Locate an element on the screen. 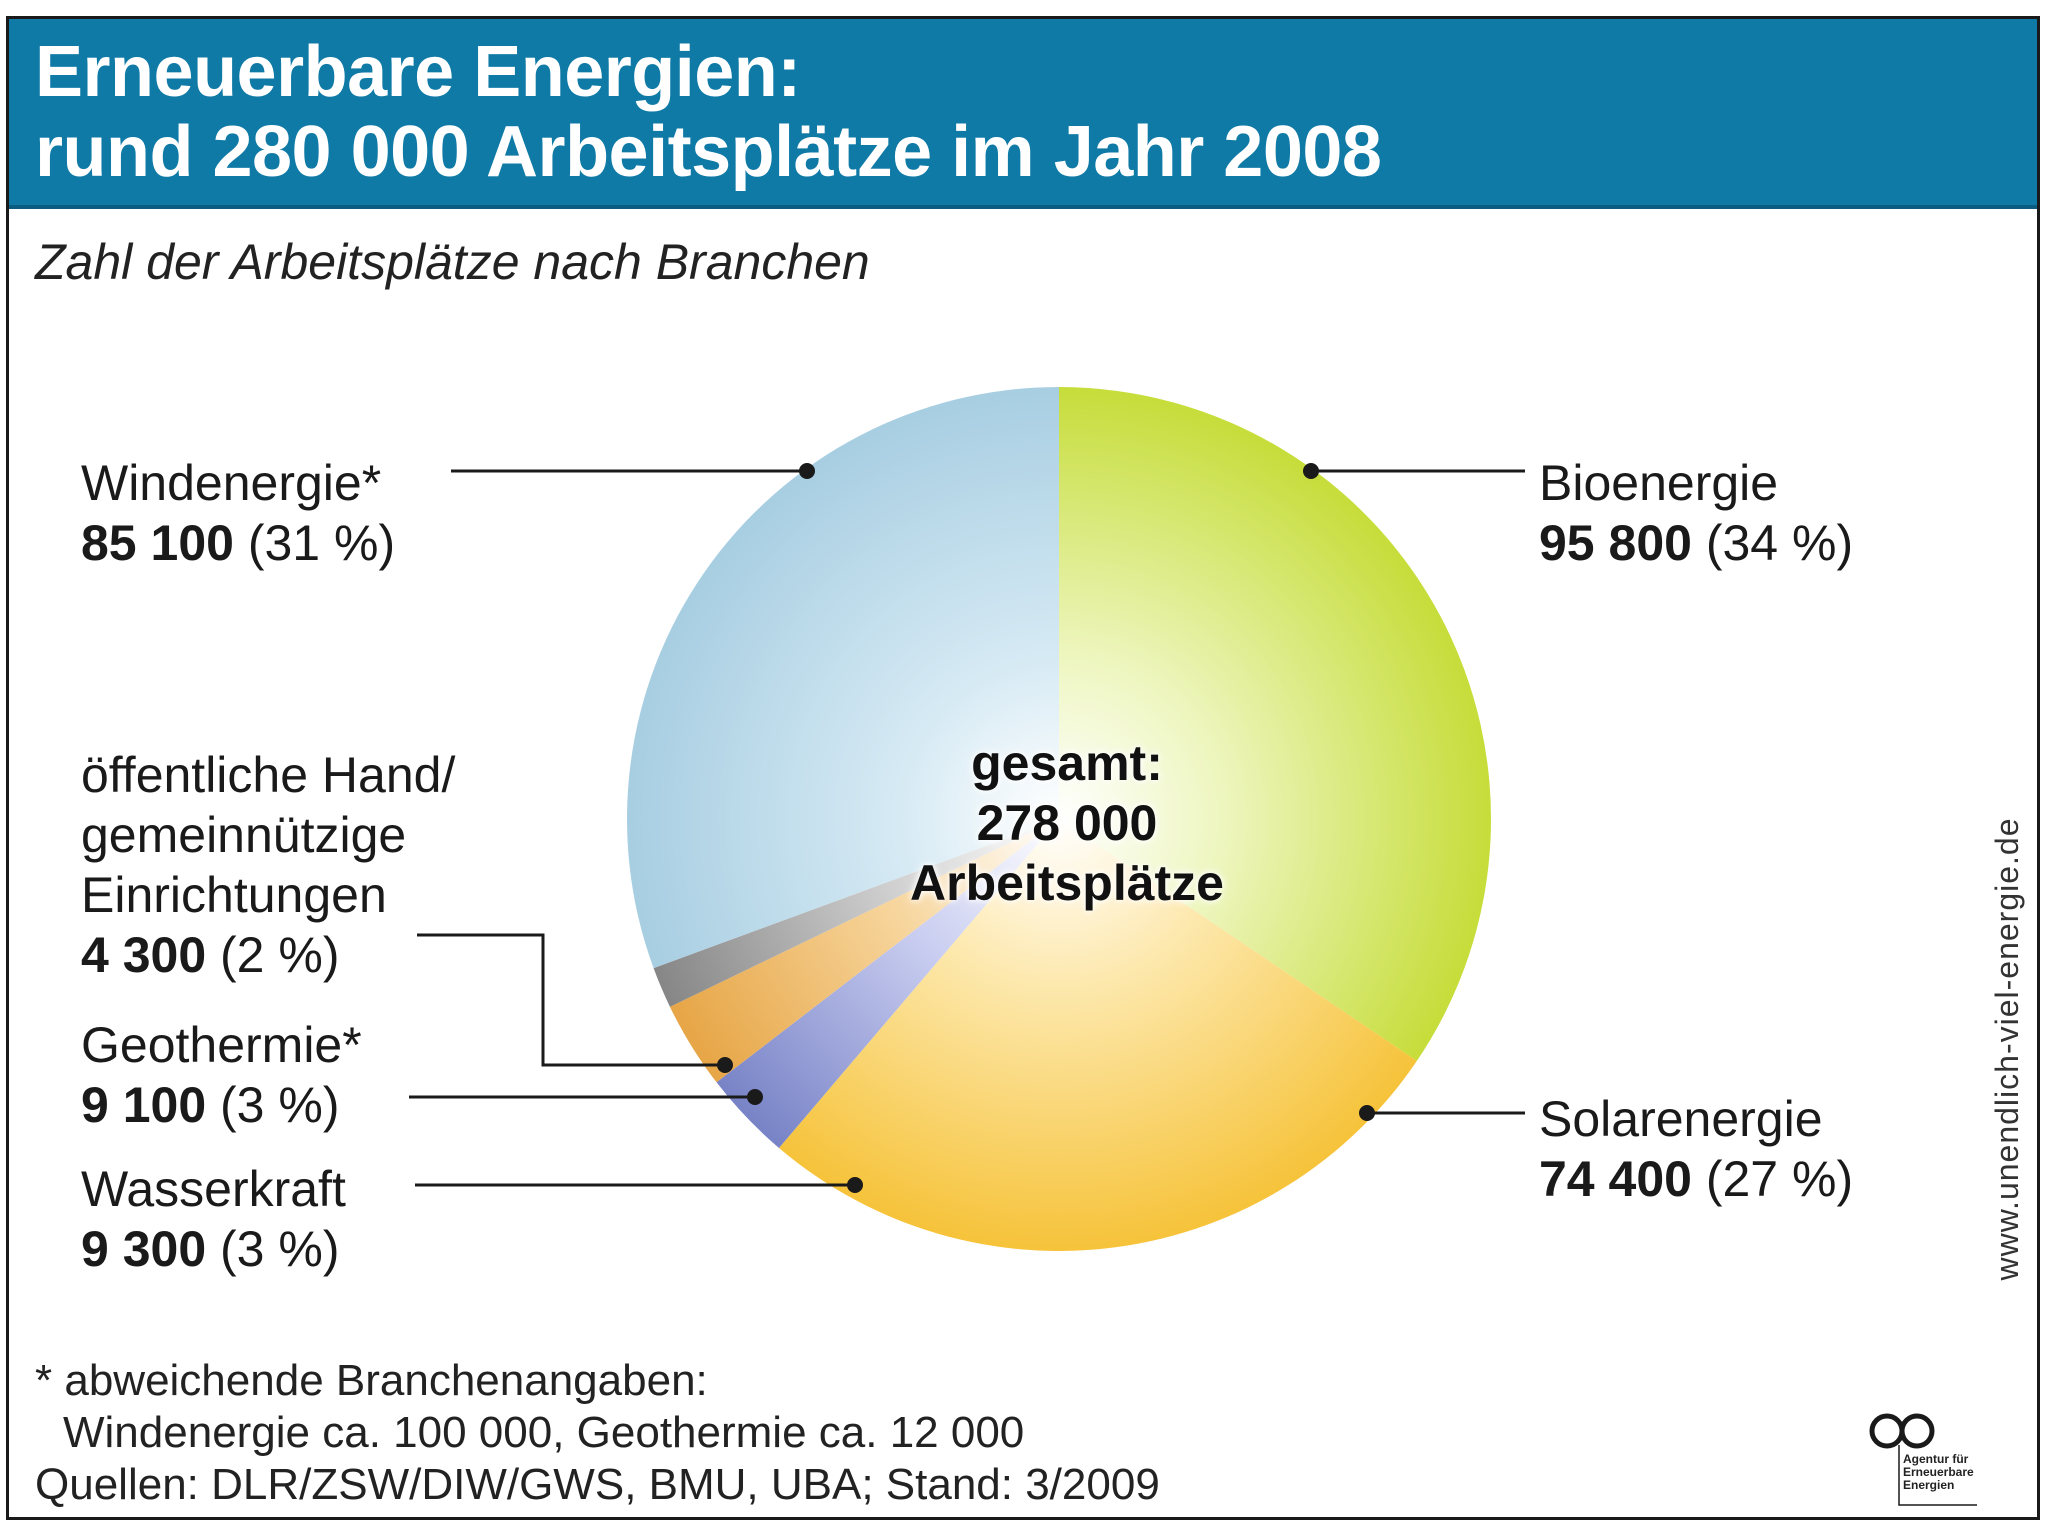 The height and width of the screenshot is (1536, 2048). label-oeffentliche-hand-name-1: öffentliche Hand/ is located at coordinates (268, 775).